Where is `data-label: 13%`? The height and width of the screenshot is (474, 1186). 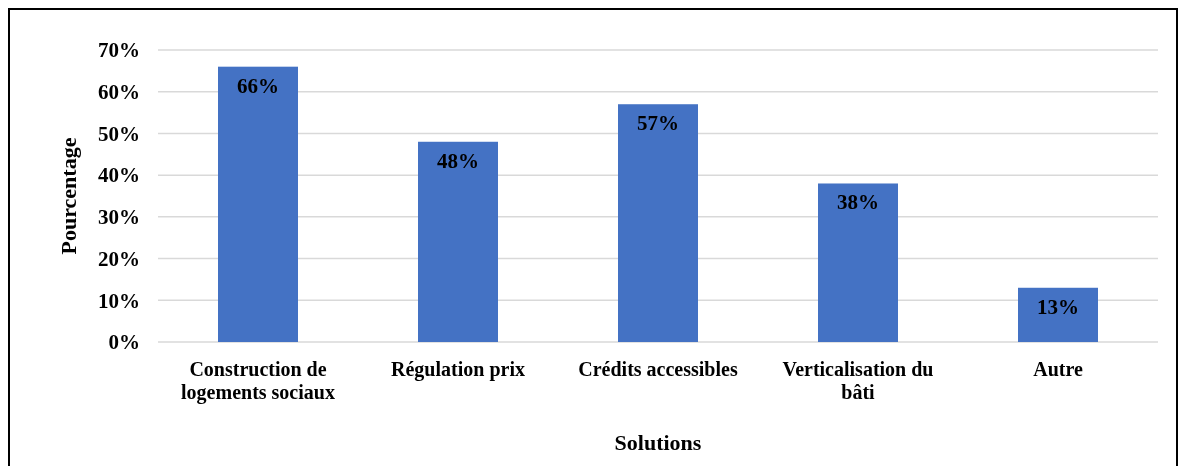
data-label: 13% is located at coordinates (1058, 306).